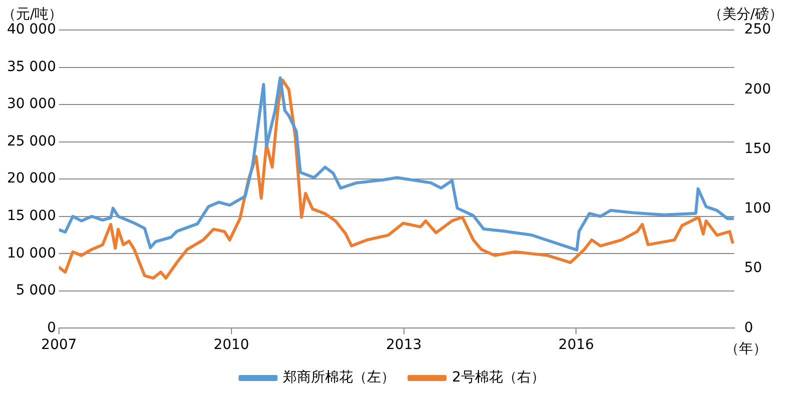 The width and height of the screenshot is (785, 395). I want to click on y-tick-label: 35 000, so click(31, 66).